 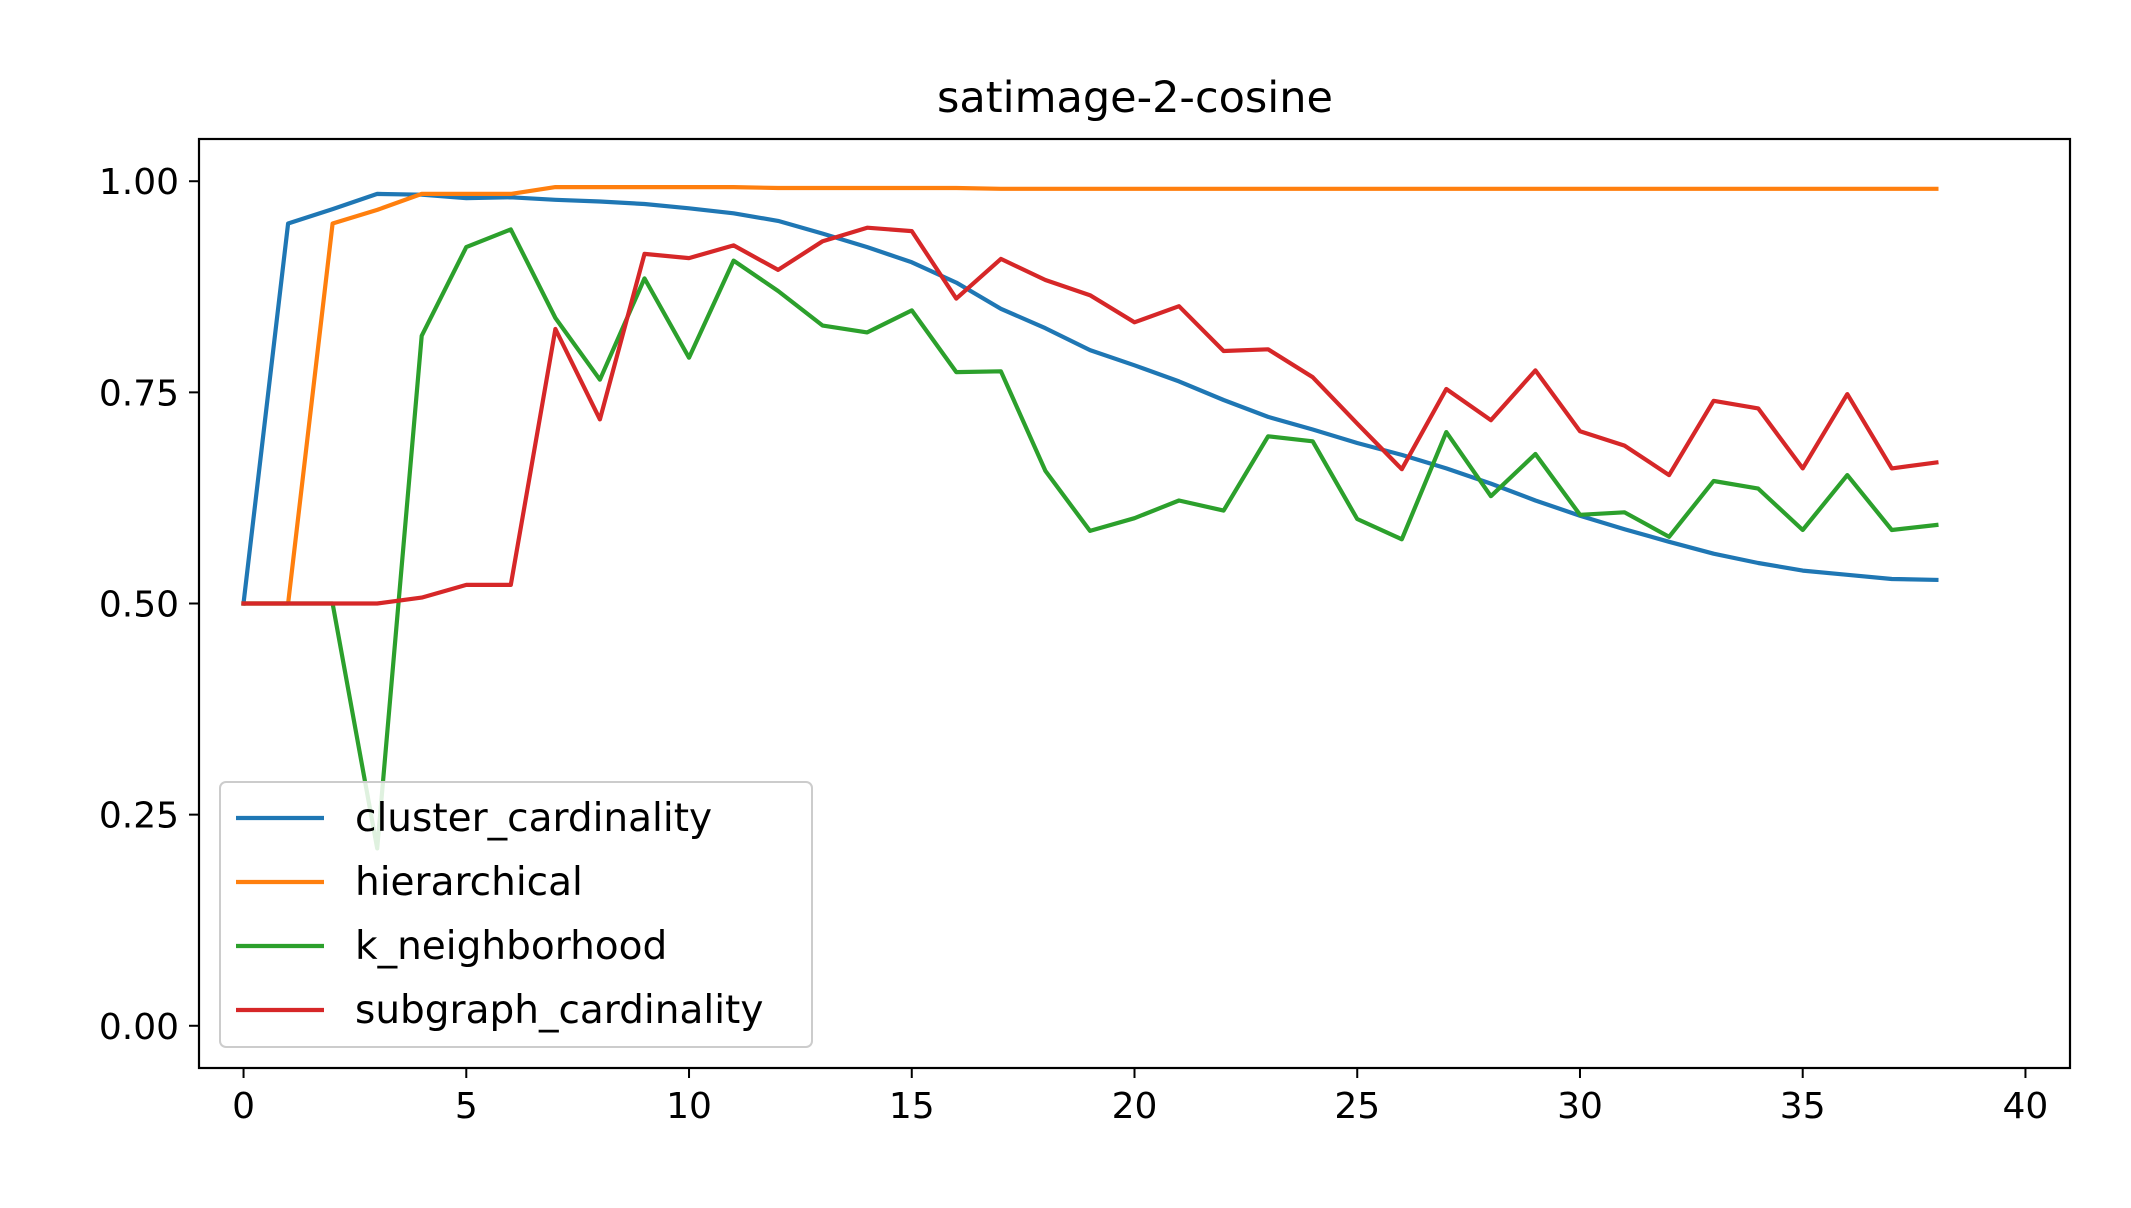 What do you see at coordinates (1357, 1106) in the screenshot?
I see `x-tick-label: 25` at bounding box center [1357, 1106].